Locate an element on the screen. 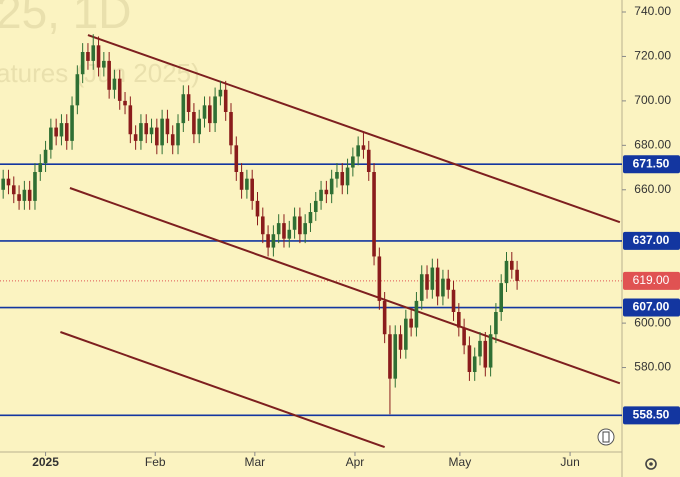 This screenshot has height=477, width=680. auto-scale-icon is located at coordinates (606, 437).